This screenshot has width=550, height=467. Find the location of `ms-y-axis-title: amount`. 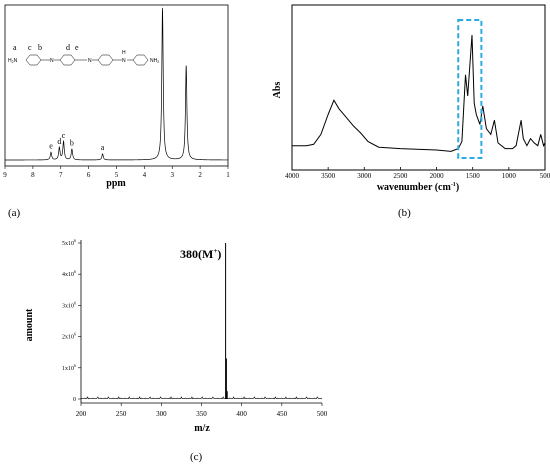

ms-y-axis-title: amount is located at coordinates (29, 324).